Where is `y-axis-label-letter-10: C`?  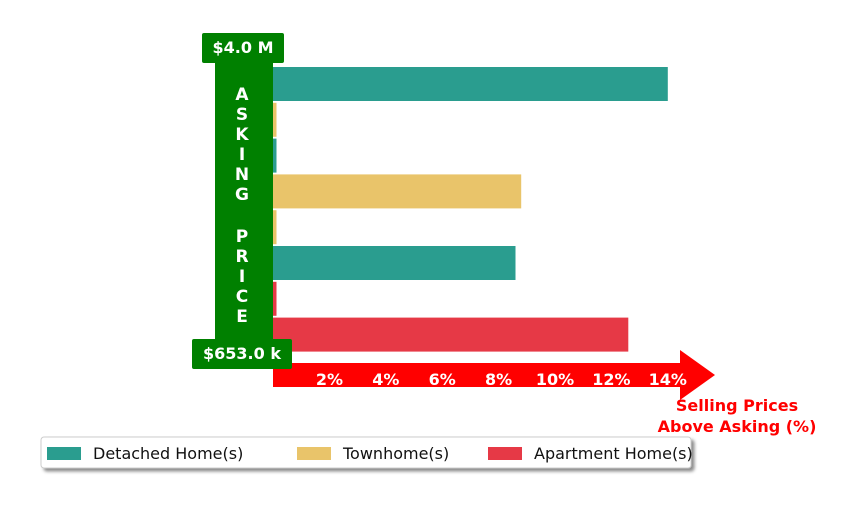
y-axis-label-letter-10: C is located at coordinates (242, 297).